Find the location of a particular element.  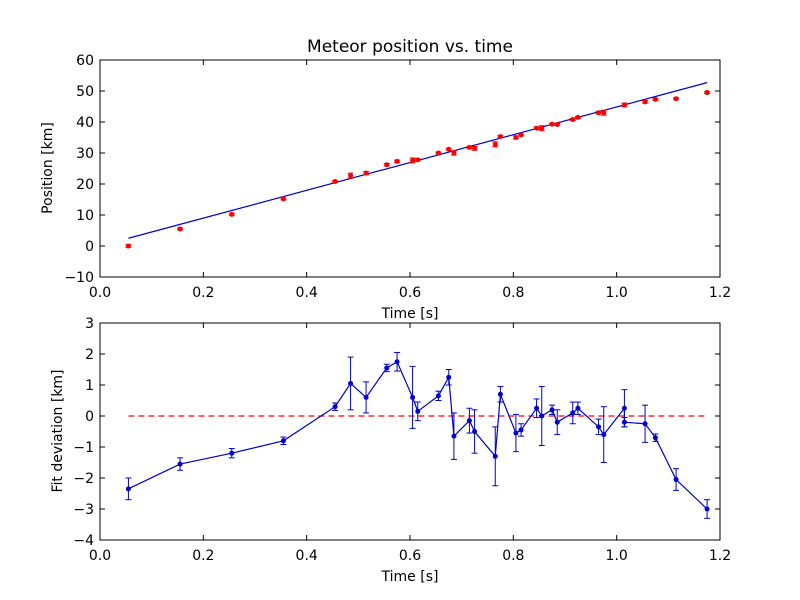

y-tick-label: 1 is located at coordinates (89, 386).